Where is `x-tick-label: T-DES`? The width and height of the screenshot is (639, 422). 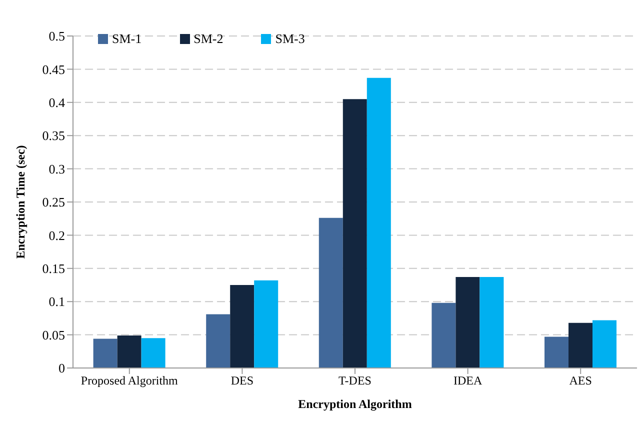 x-tick-label: T-DES is located at coordinates (355, 381).